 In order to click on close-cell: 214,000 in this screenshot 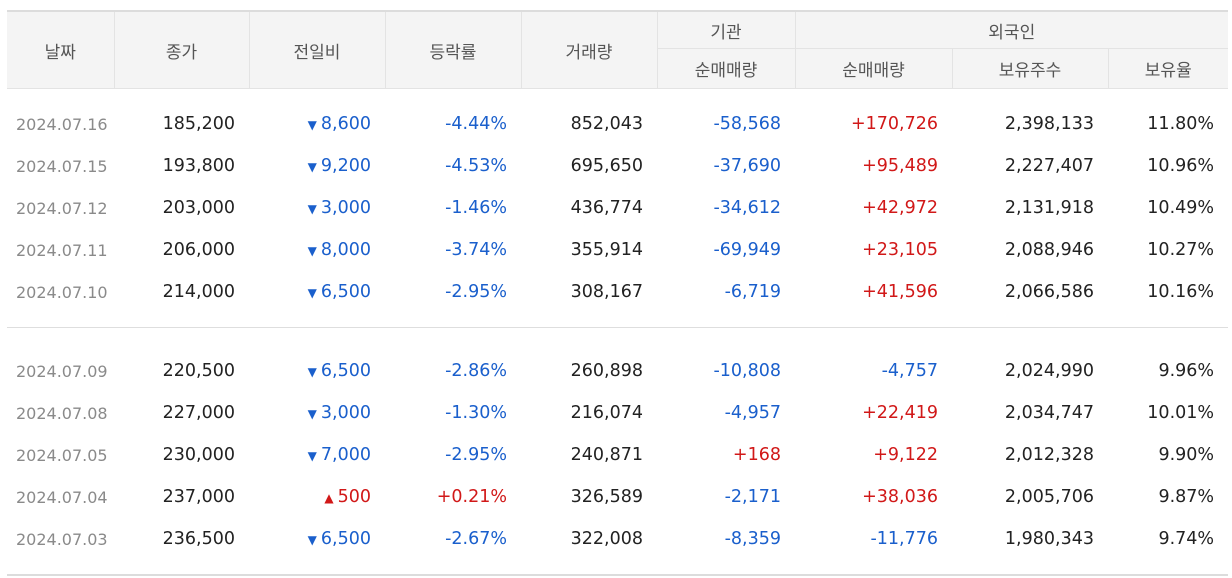, I will do `click(198, 292)`.